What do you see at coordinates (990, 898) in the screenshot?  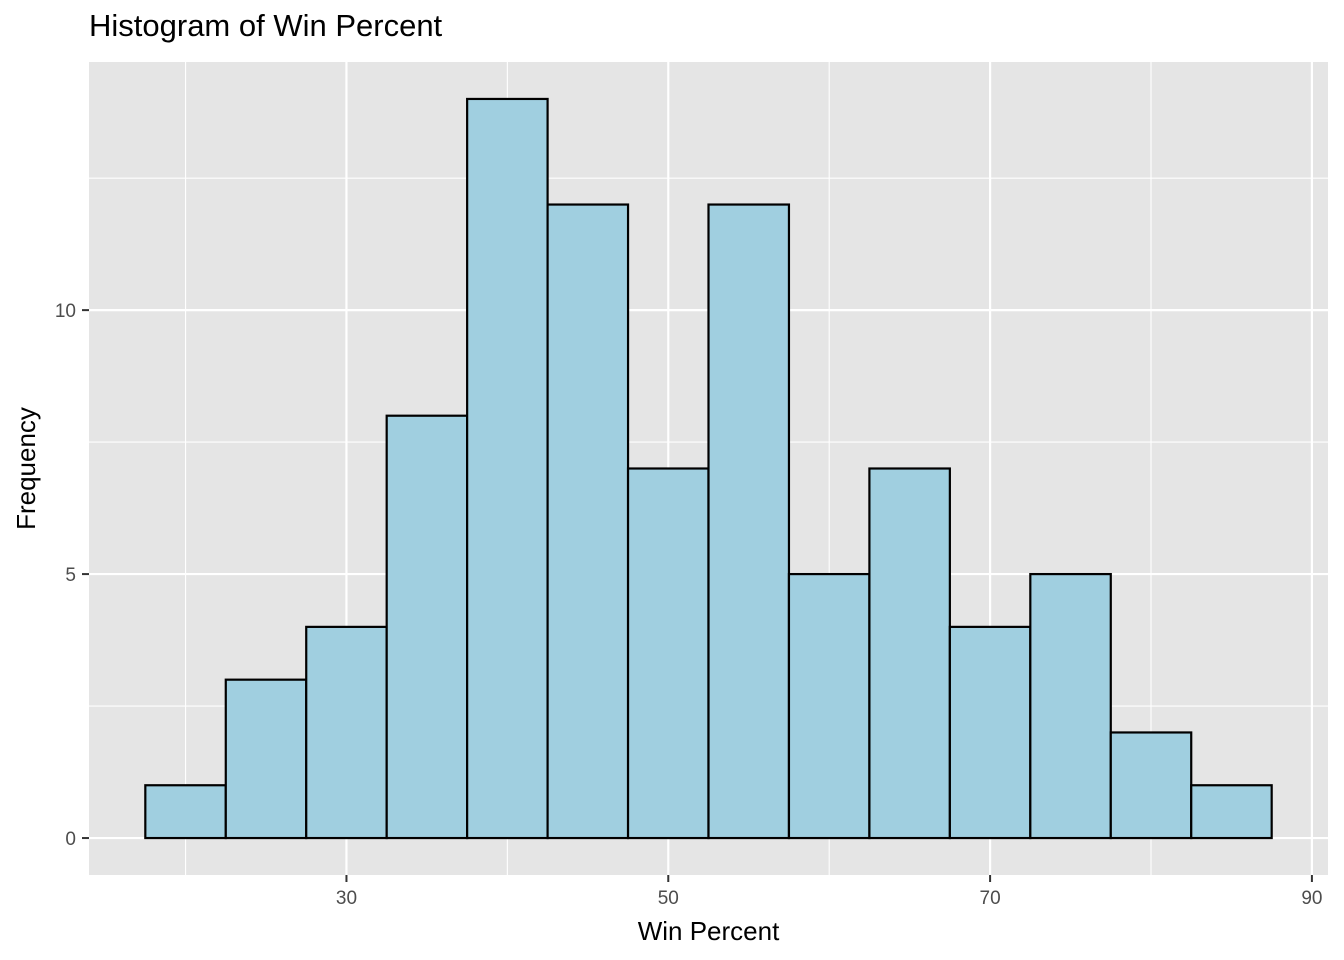 I see `x-tick-label: 70` at bounding box center [990, 898].